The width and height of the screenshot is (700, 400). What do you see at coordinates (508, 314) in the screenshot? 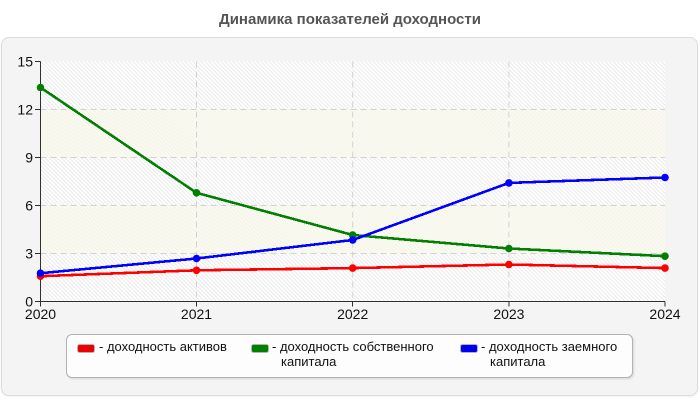
I see `svg-text: 2023` at bounding box center [508, 314].